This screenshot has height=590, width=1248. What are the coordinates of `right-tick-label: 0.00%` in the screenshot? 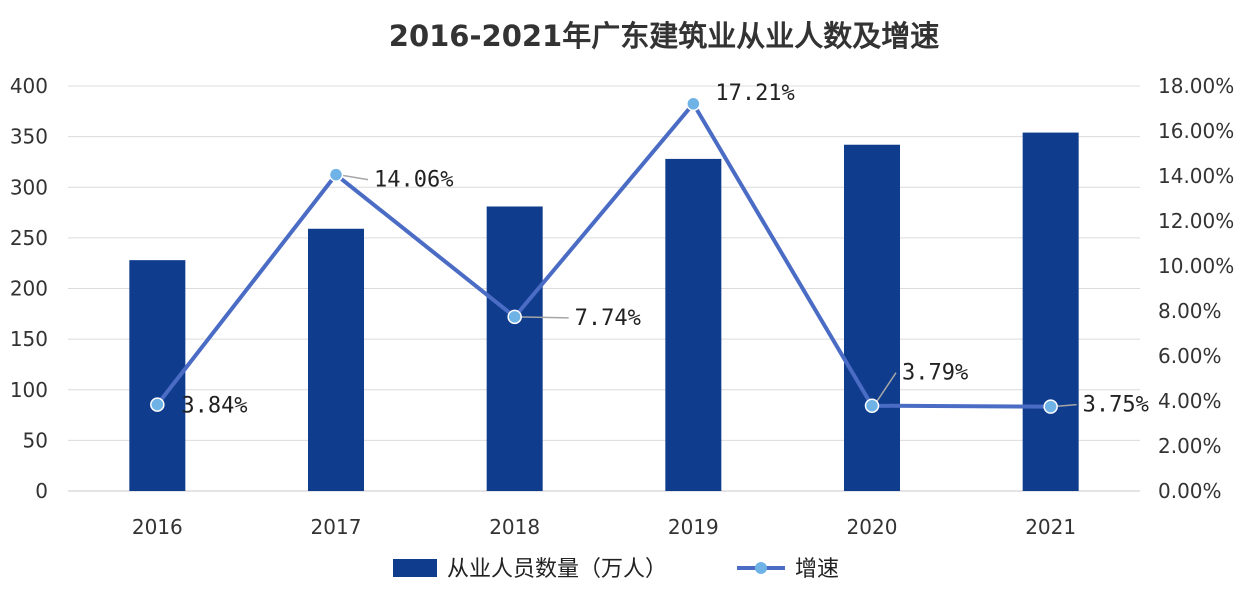 It's located at (1190, 491).